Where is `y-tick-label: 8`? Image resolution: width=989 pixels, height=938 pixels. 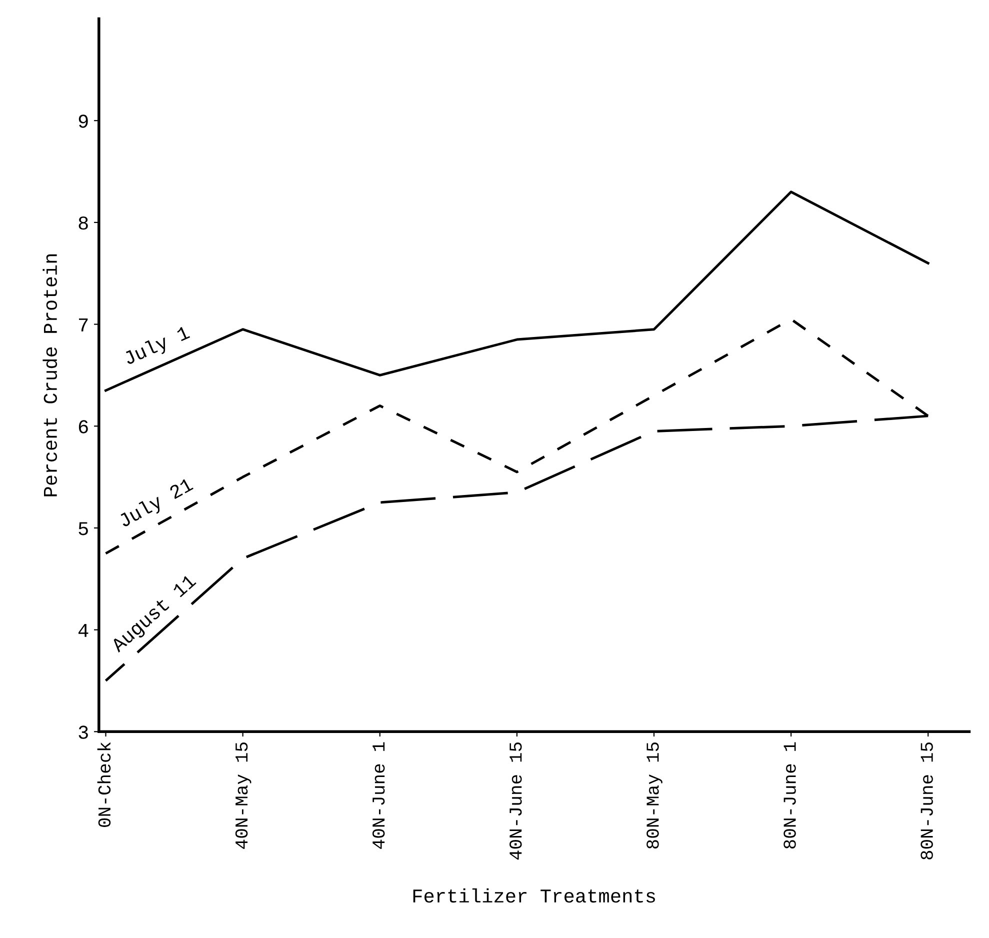
y-tick-label: 8 is located at coordinates (83, 223).